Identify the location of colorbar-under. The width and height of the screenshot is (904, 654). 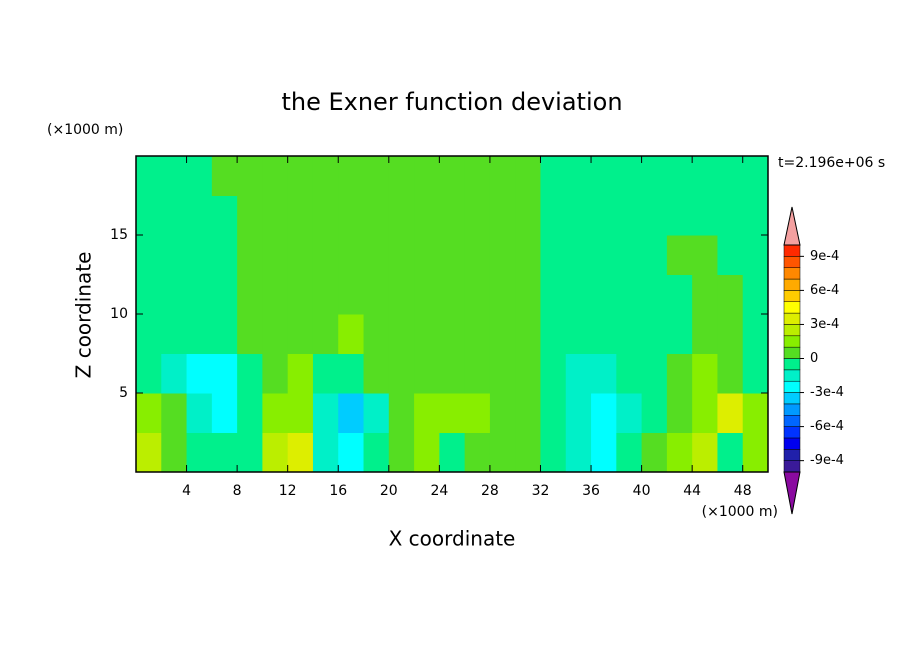
(792, 493).